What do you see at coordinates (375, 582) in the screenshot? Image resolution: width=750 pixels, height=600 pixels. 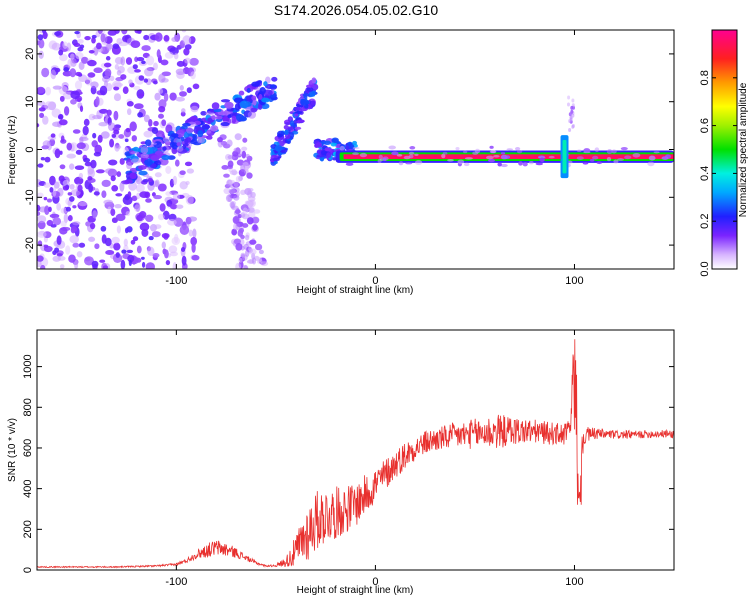 I see `snr-x-tick-label: 0` at bounding box center [375, 582].